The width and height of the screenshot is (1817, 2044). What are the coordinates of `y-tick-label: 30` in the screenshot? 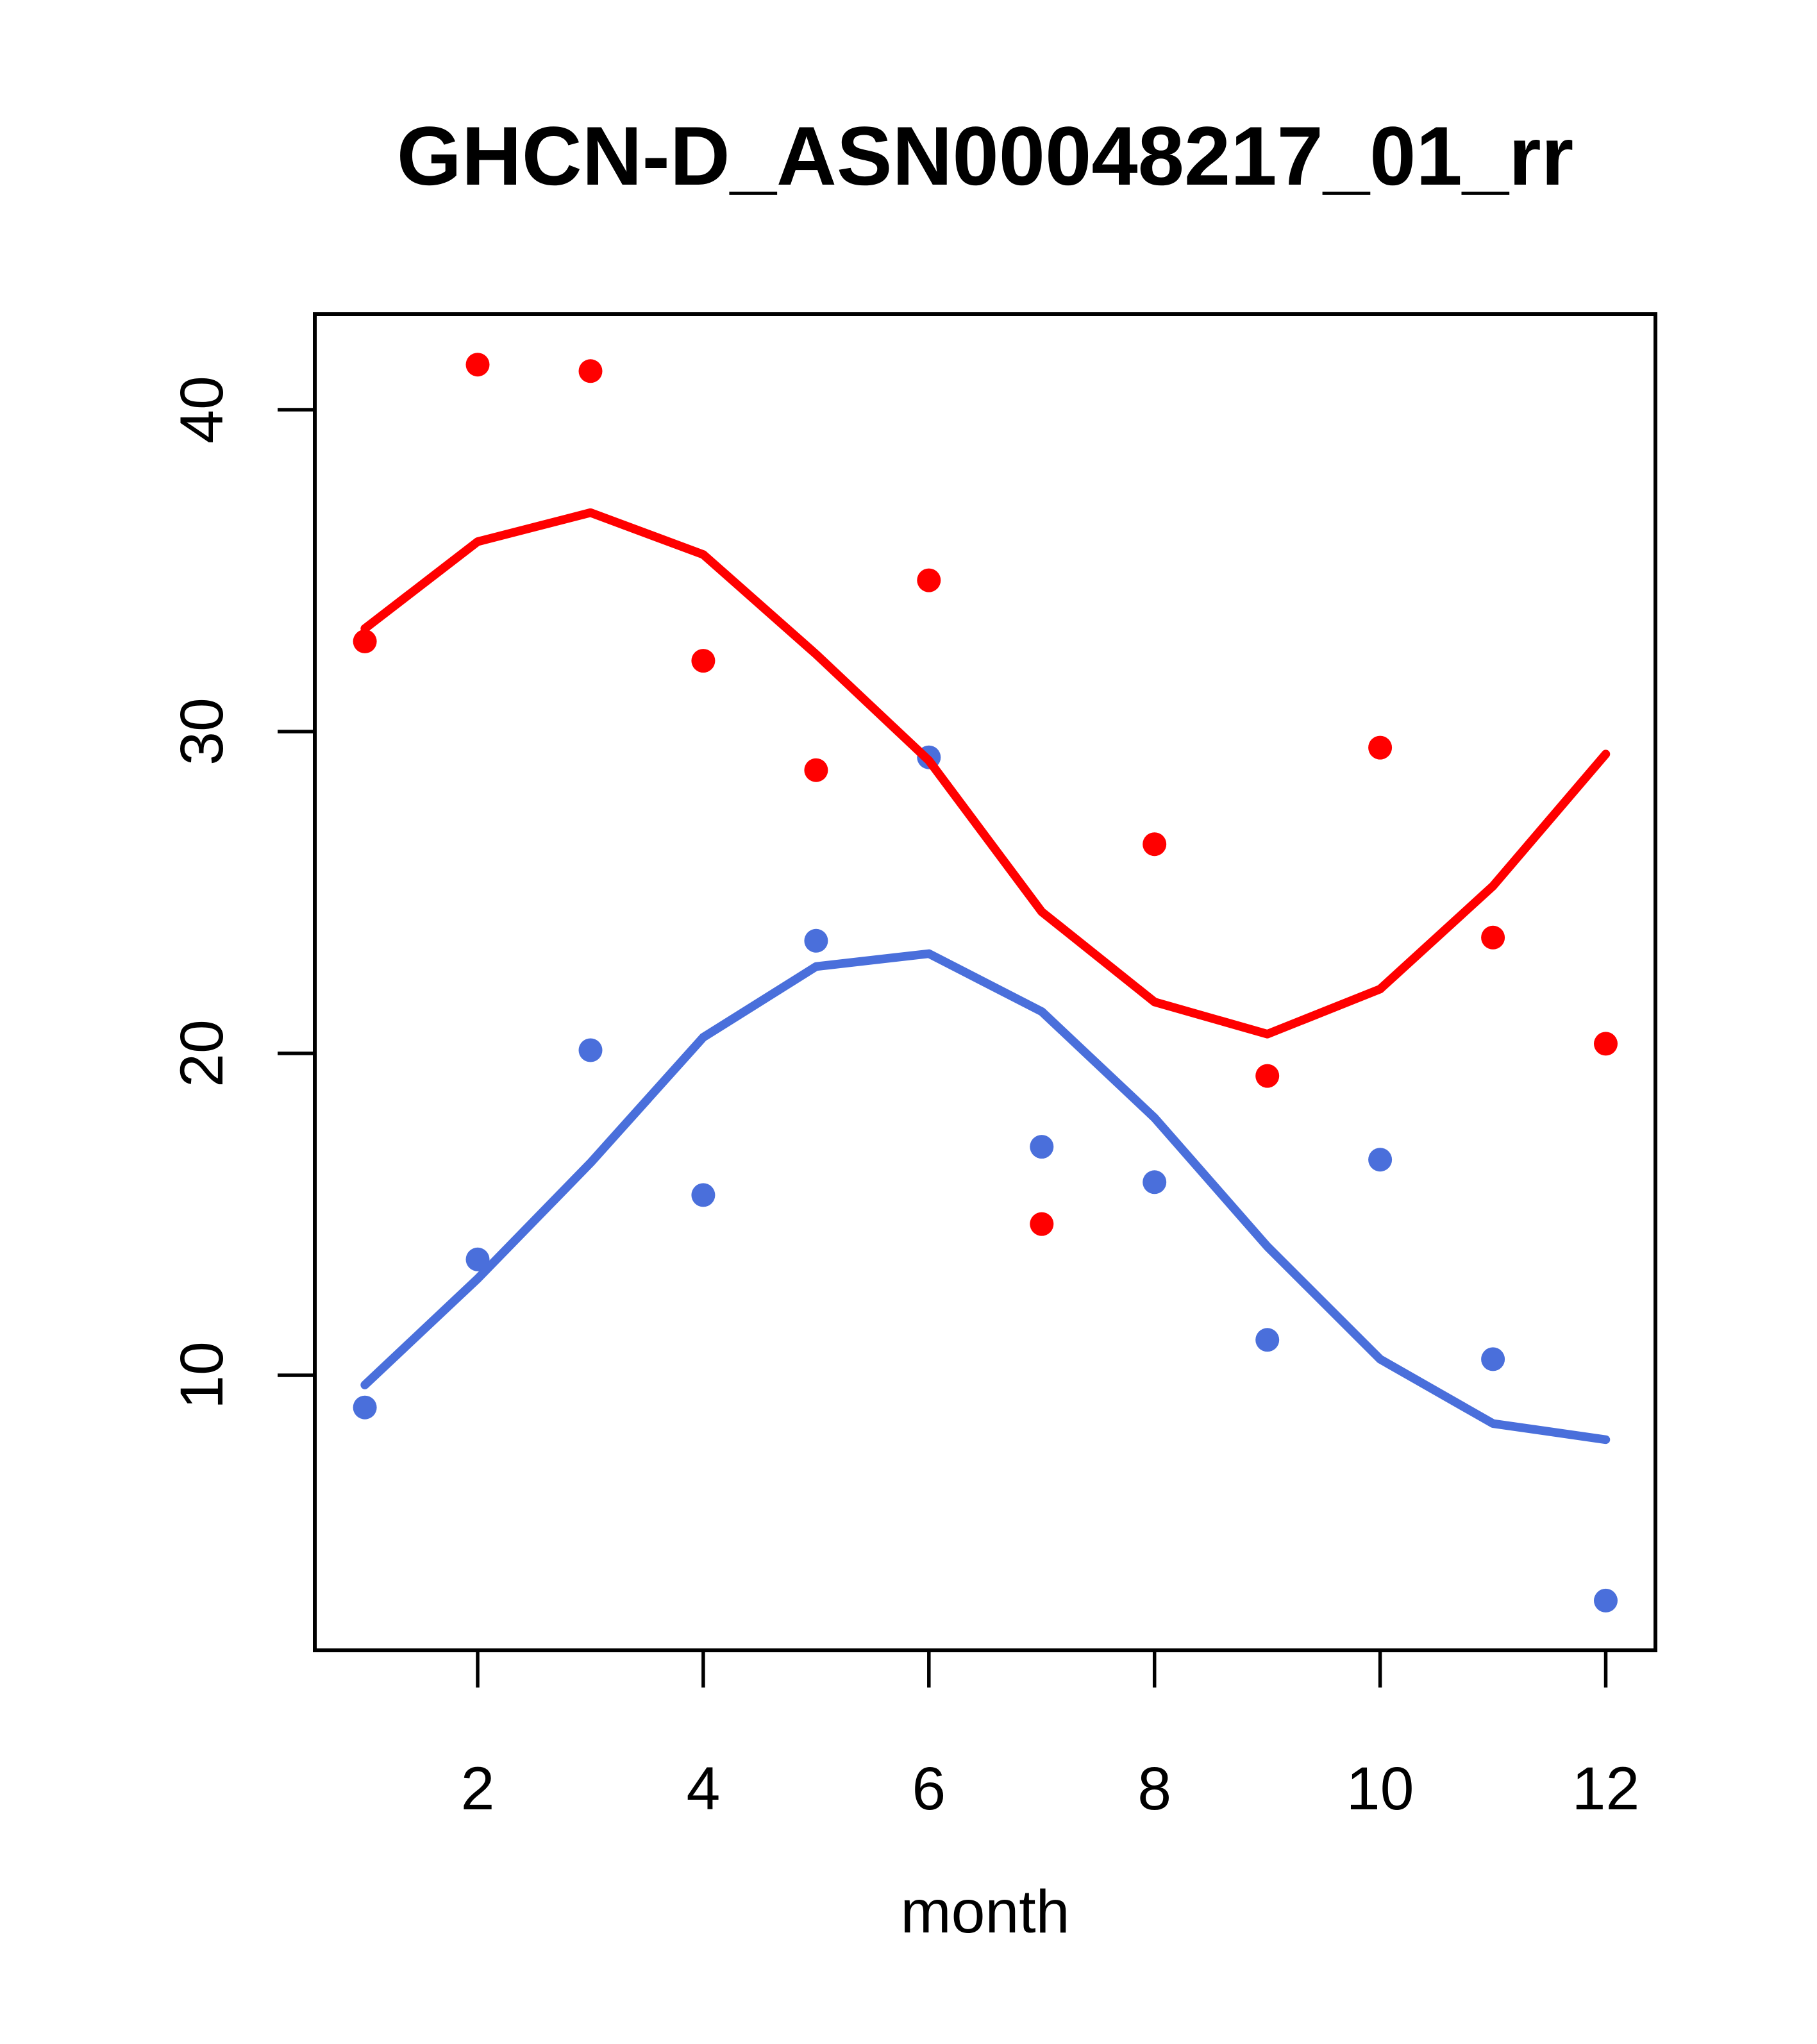 It's located at (202, 732).